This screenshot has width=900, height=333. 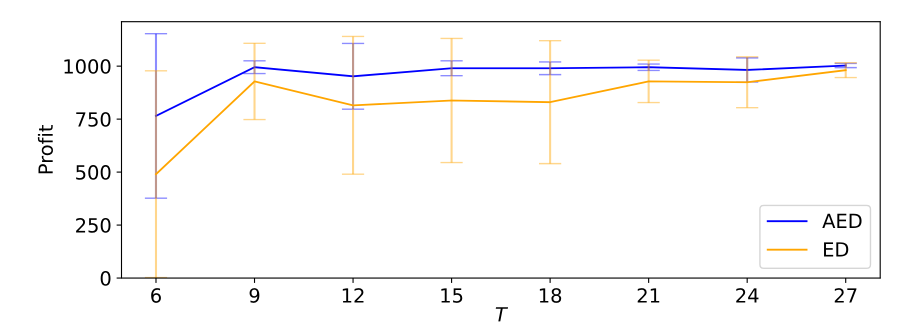 I want to click on y-tick-label: 500, so click(x=93, y=172).